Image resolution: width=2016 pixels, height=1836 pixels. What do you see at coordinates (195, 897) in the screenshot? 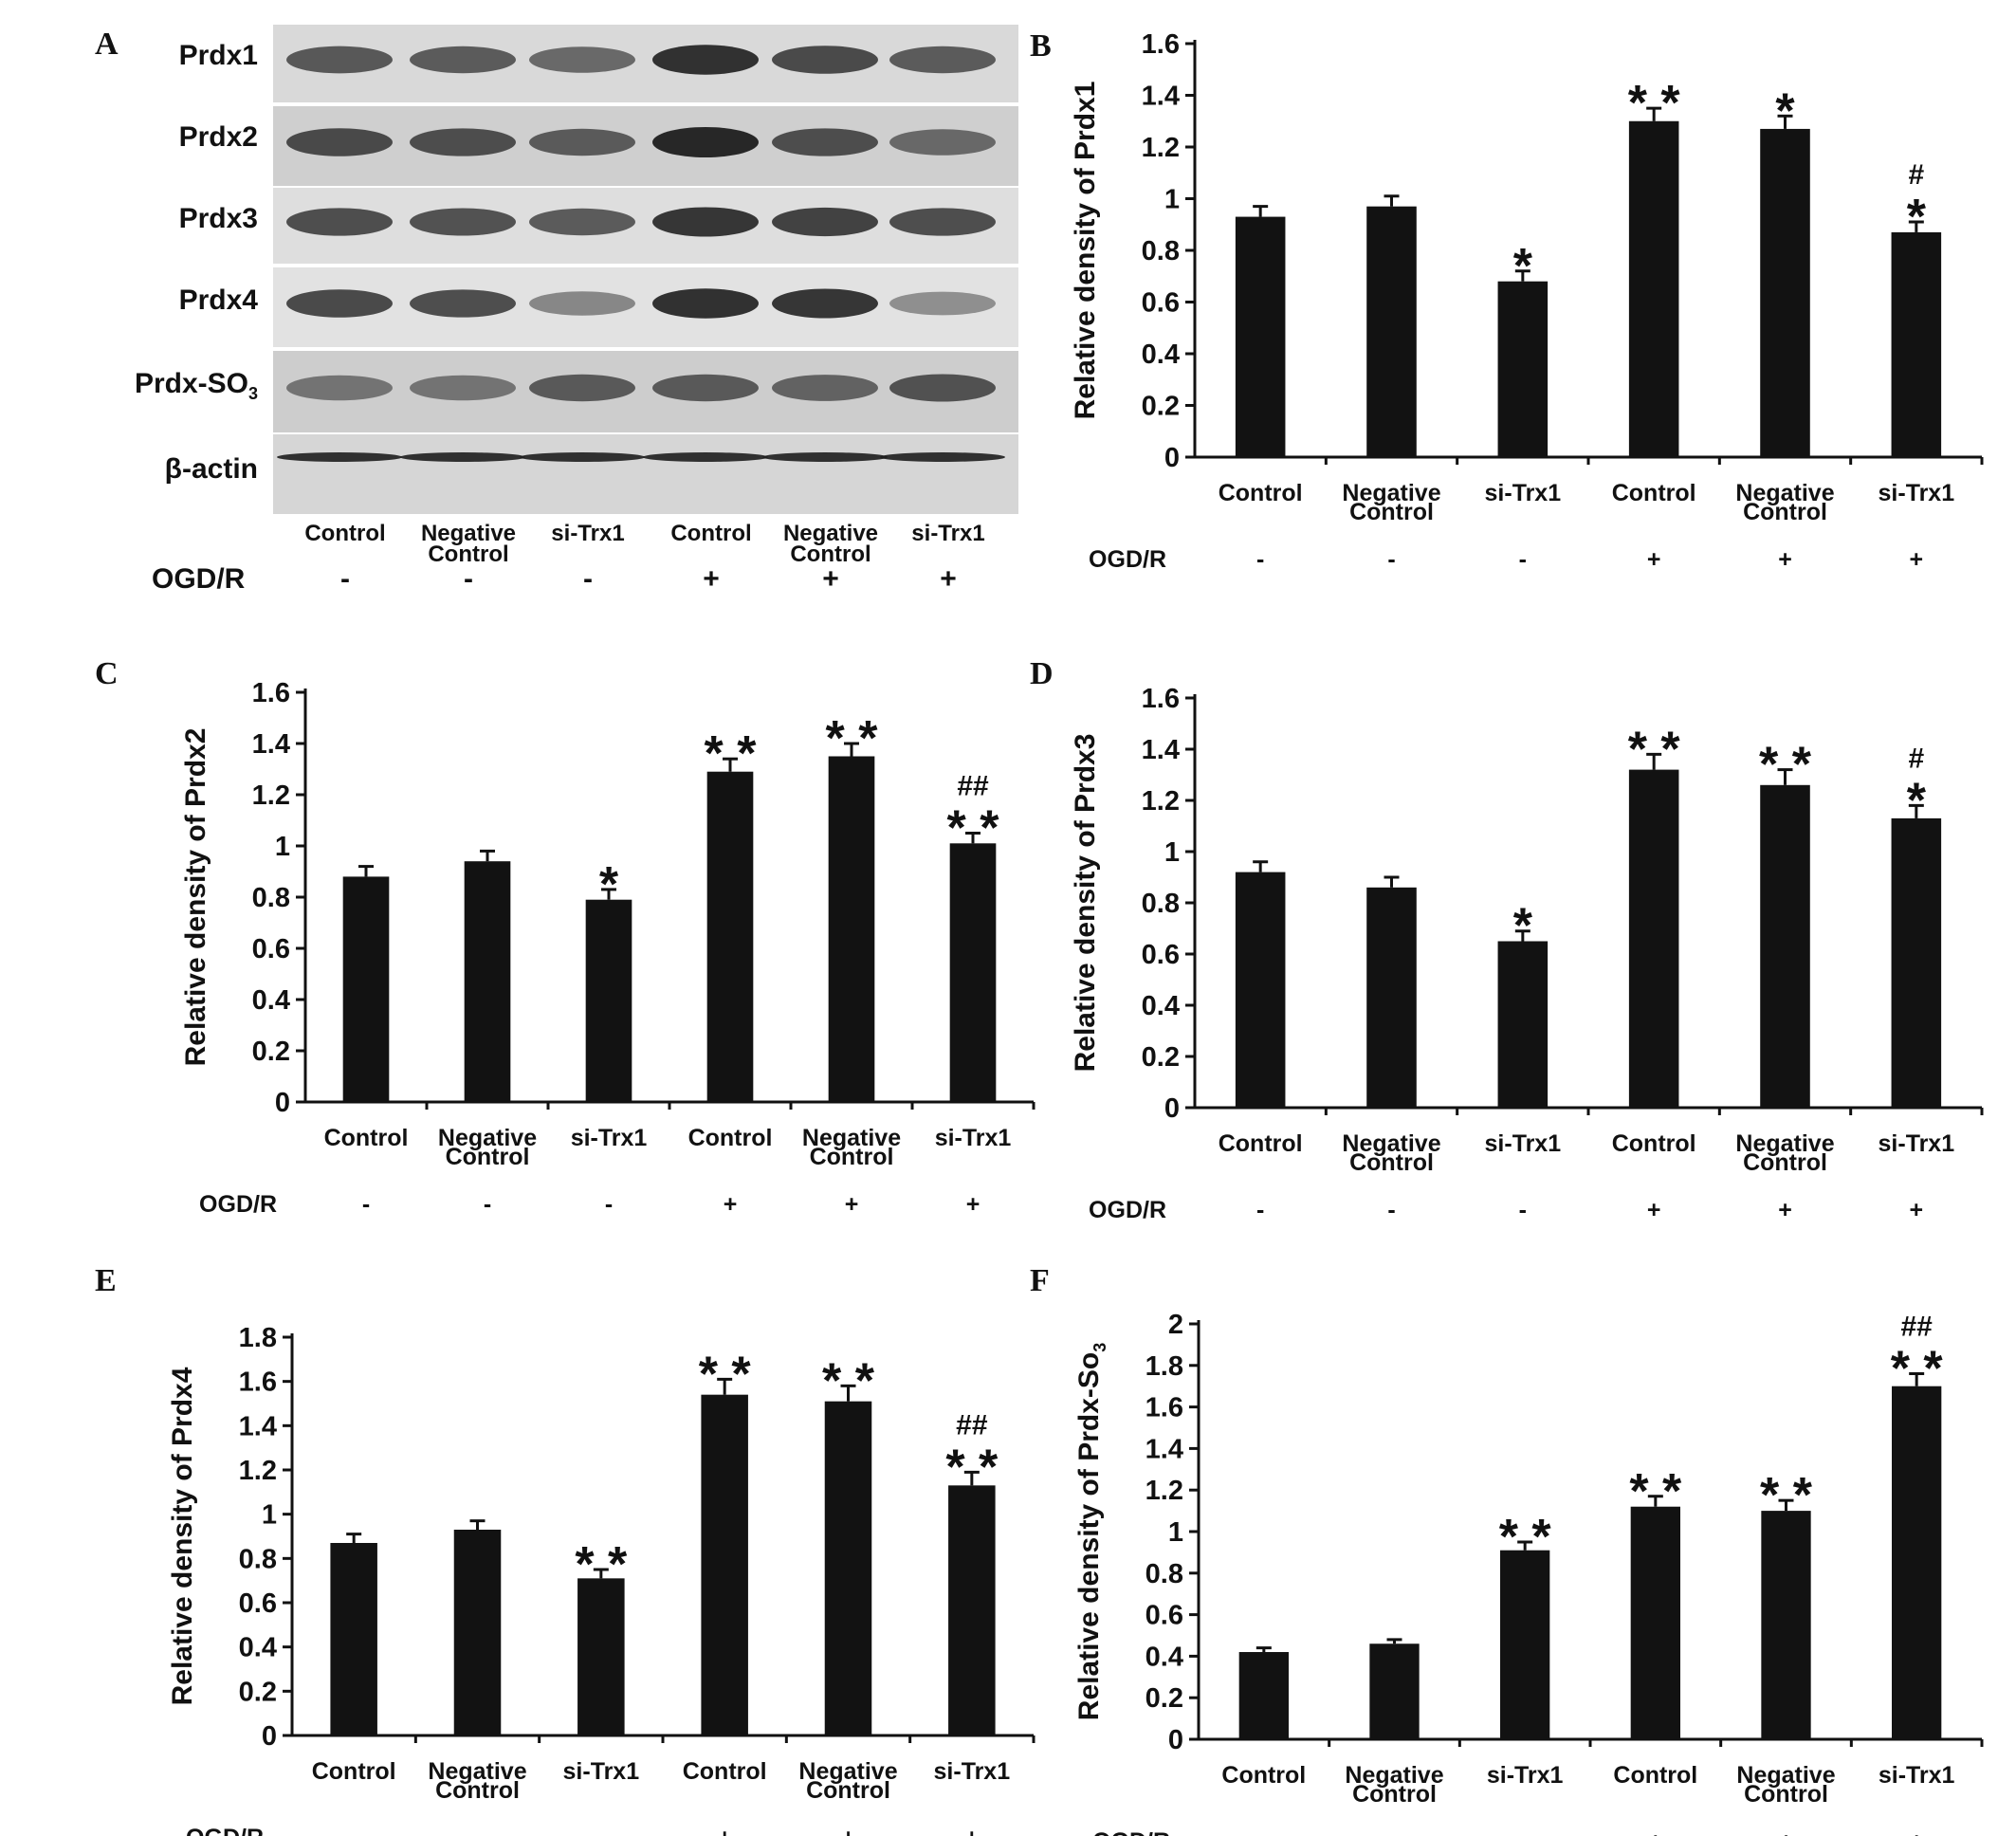
I see `y-axis-label: Relative density of Prdx2` at bounding box center [195, 897].